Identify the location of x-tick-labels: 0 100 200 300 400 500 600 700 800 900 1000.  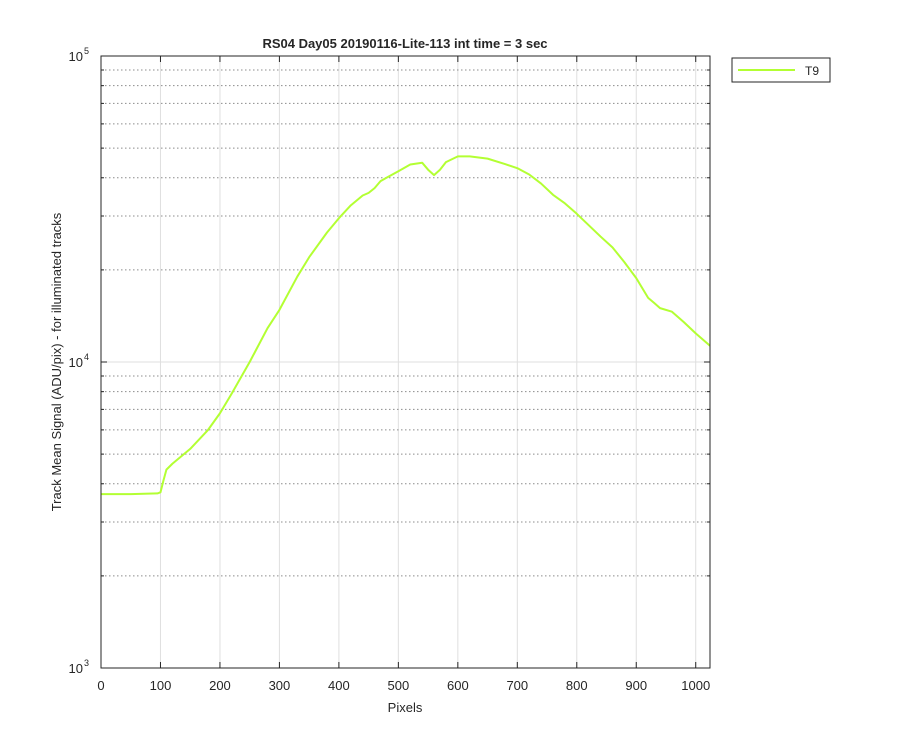
(403, 685).